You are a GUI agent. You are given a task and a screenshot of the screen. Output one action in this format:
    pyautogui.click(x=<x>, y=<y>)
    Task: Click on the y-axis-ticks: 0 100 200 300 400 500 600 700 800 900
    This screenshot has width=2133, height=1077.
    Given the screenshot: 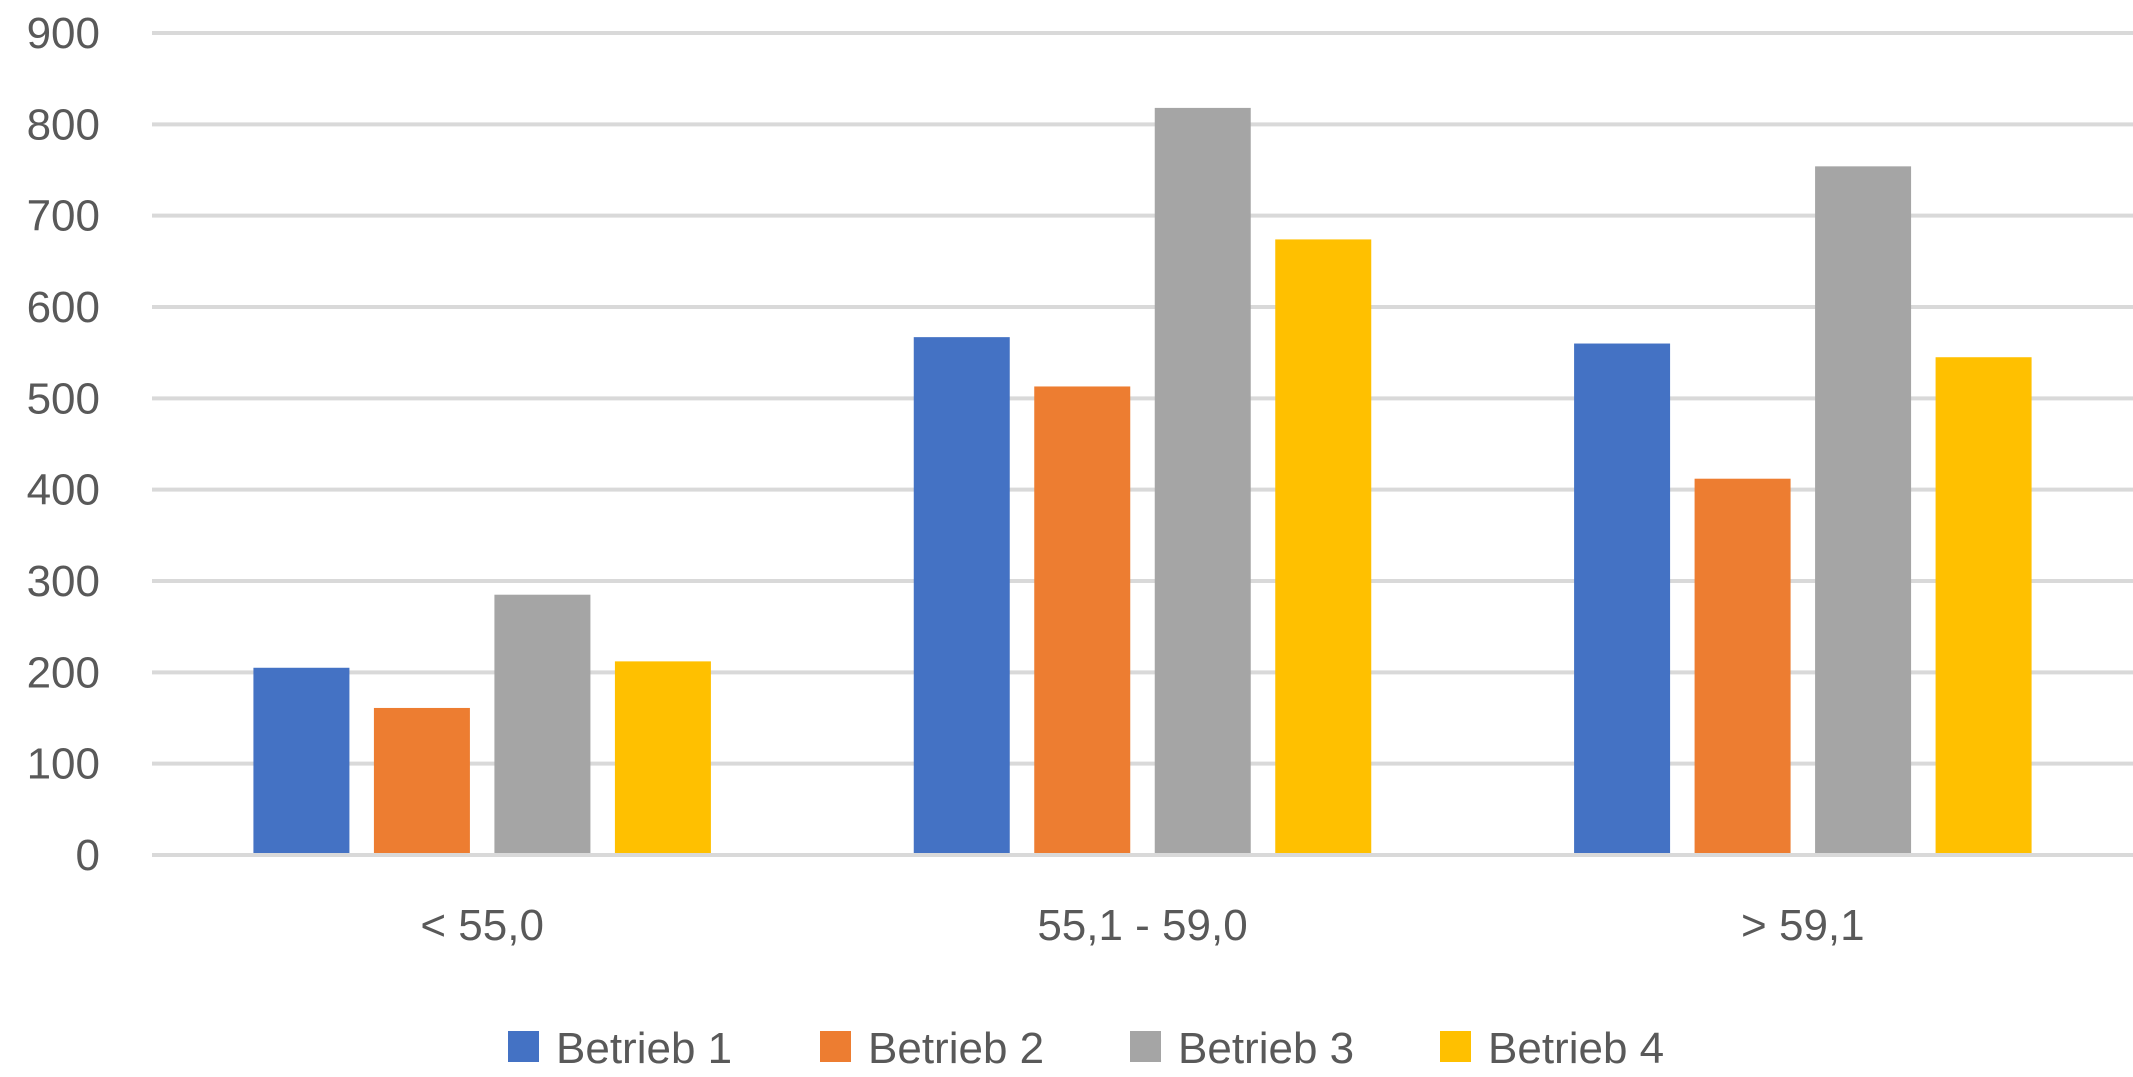 What is the action you would take?
    pyautogui.click(x=63, y=444)
    